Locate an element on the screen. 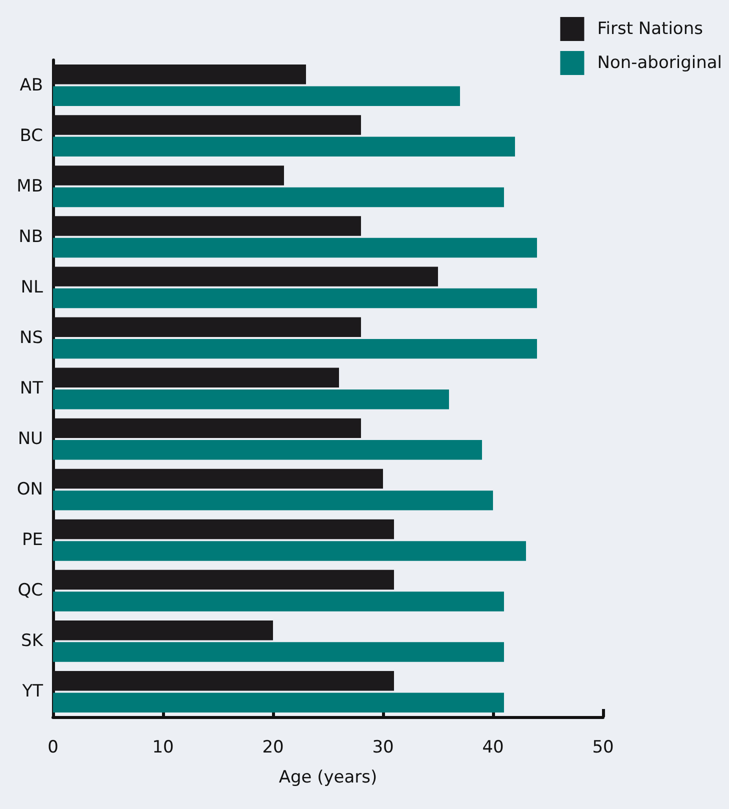 The width and height of the screenshot is (729, 809). y-tick-label: NS is located at coordinates (31, 338).